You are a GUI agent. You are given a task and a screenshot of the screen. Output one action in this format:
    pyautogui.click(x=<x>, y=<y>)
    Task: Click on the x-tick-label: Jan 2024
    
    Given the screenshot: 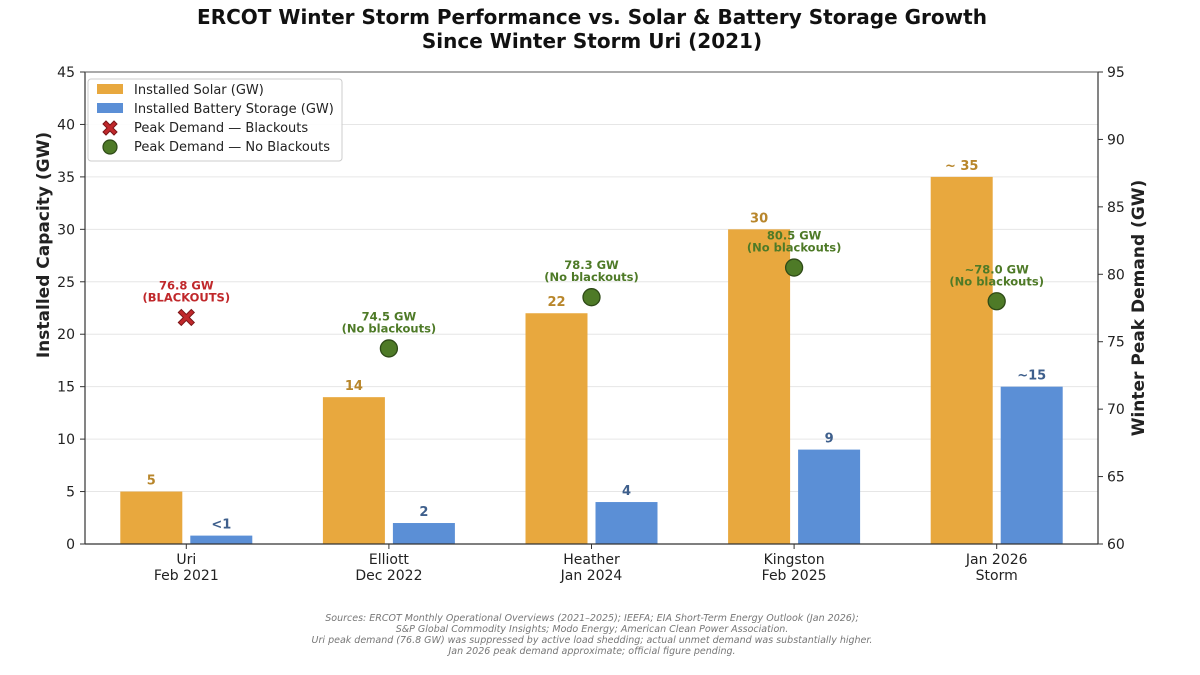 What is the action you would take?
    pyautogui.click(x=591, y=576)
    